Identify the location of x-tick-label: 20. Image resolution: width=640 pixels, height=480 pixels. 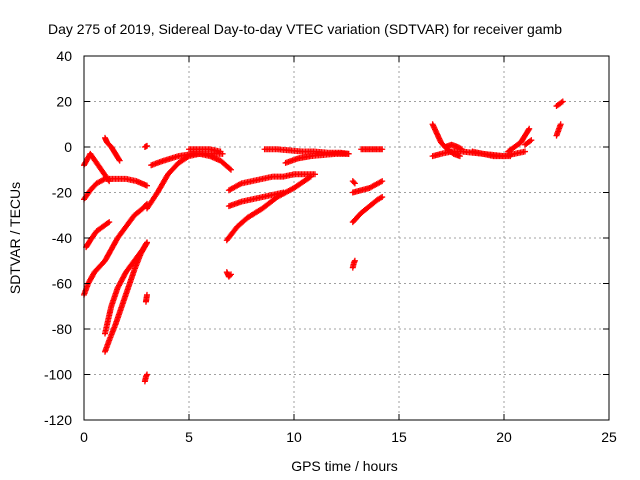
(504, 437).